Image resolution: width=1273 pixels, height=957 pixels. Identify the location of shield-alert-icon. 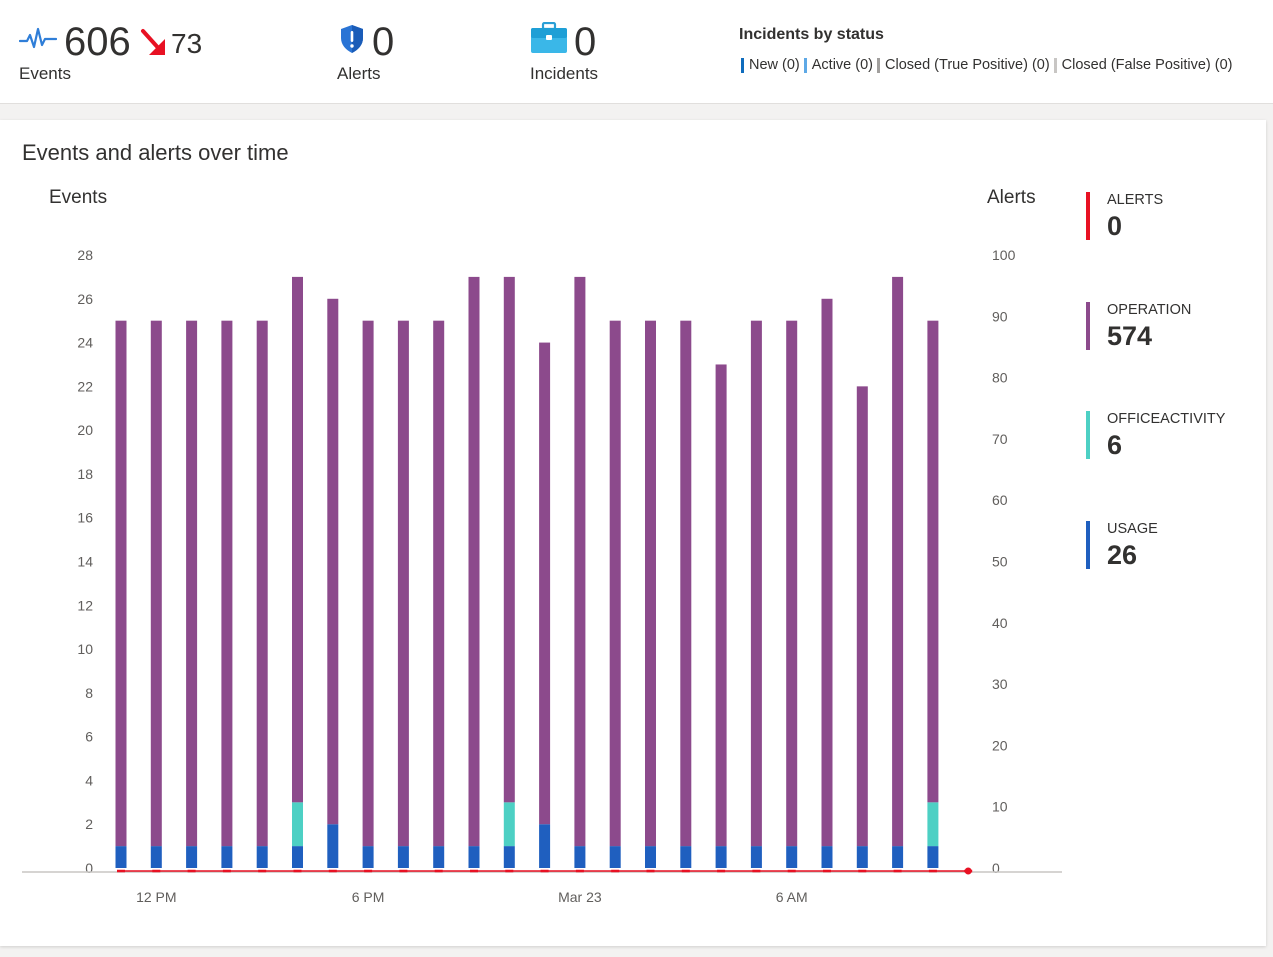
(352, 39).